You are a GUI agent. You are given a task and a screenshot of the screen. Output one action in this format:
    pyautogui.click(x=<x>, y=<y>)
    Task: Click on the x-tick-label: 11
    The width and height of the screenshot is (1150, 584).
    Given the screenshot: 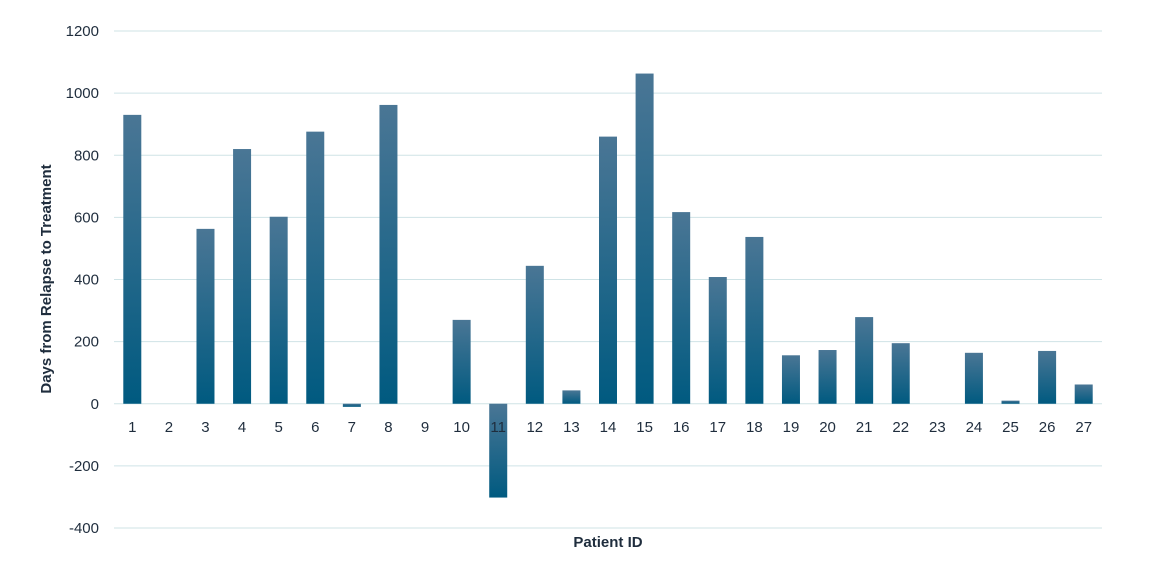 What is the action you would take?
    pyautogui.click(x=498, y=427)
    